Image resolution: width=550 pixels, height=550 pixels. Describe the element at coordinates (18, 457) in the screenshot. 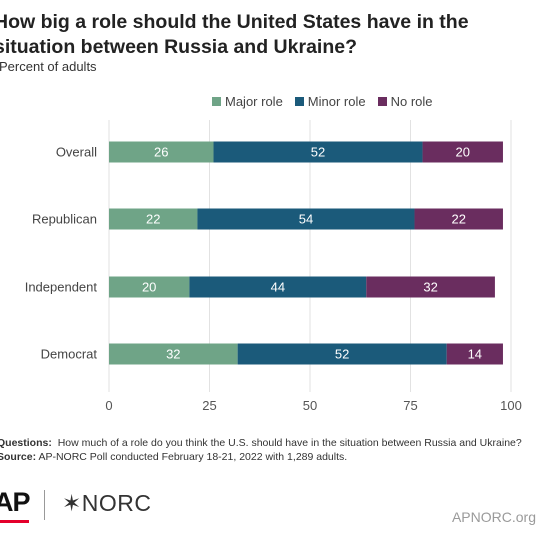

I see `source-label: Source:` at that location.